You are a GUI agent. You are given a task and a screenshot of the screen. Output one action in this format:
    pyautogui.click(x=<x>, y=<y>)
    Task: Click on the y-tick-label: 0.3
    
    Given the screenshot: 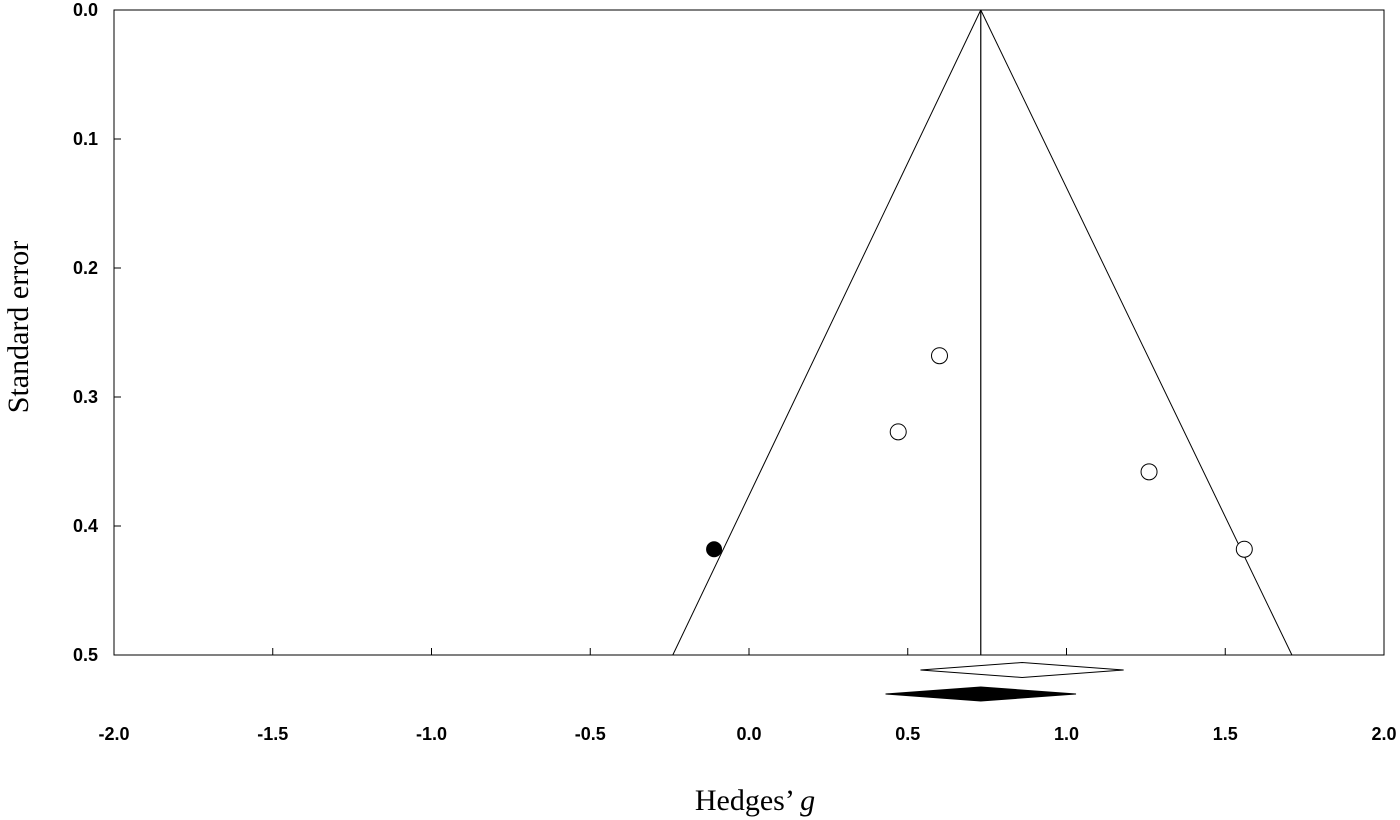 What is the action you would take?
    pyautogui.click(x=85, y=397)
    